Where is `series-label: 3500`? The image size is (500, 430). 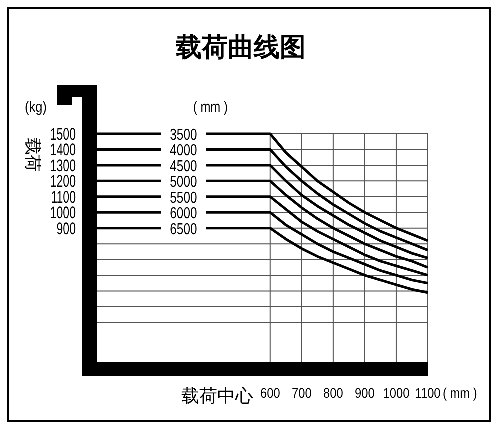 series-label: 3500 is located at coordinates (184, 135).